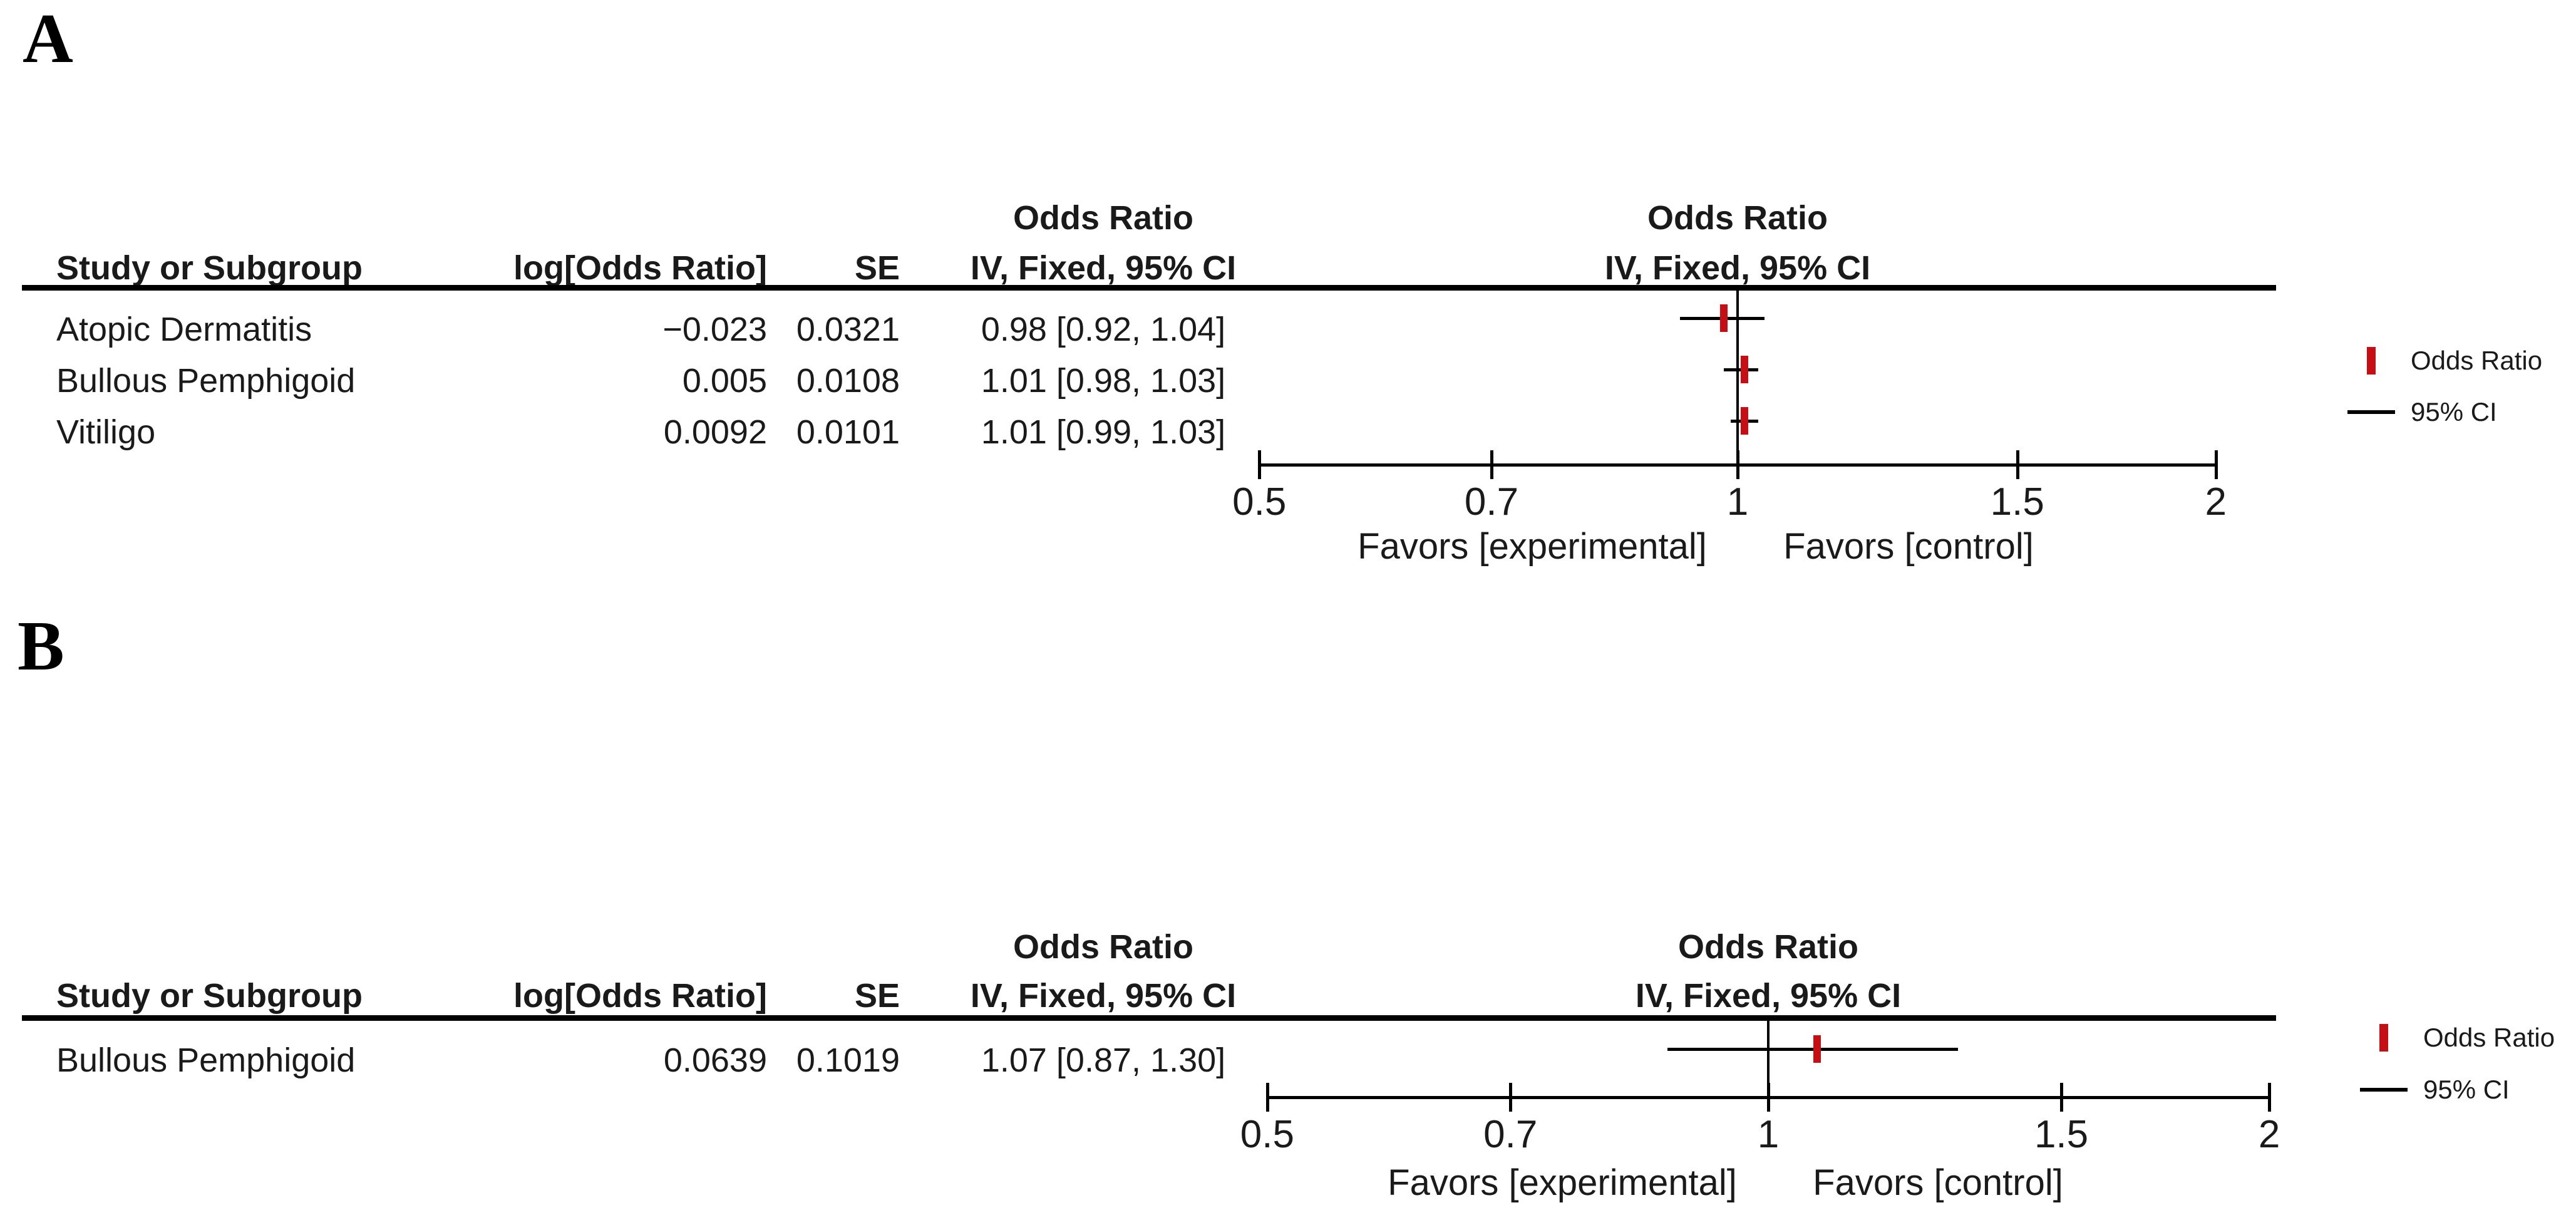  What do you see at coordinates (714, 329) in the screenshot?
I see `row-log-odds-ratio: −0.023` at bounding box center [714, 329].